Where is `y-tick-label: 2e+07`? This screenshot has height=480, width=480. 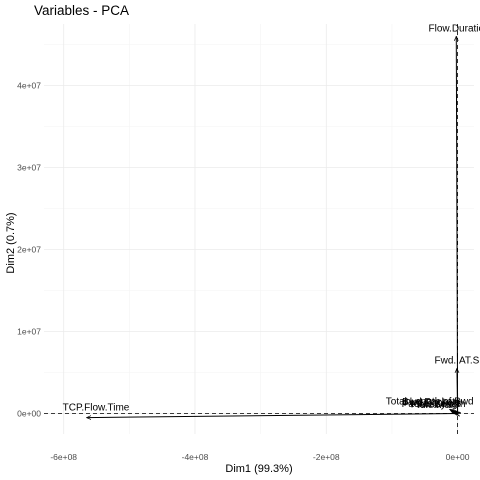 y-tick-label: 2e+07 is located at coordinates (29, 250).